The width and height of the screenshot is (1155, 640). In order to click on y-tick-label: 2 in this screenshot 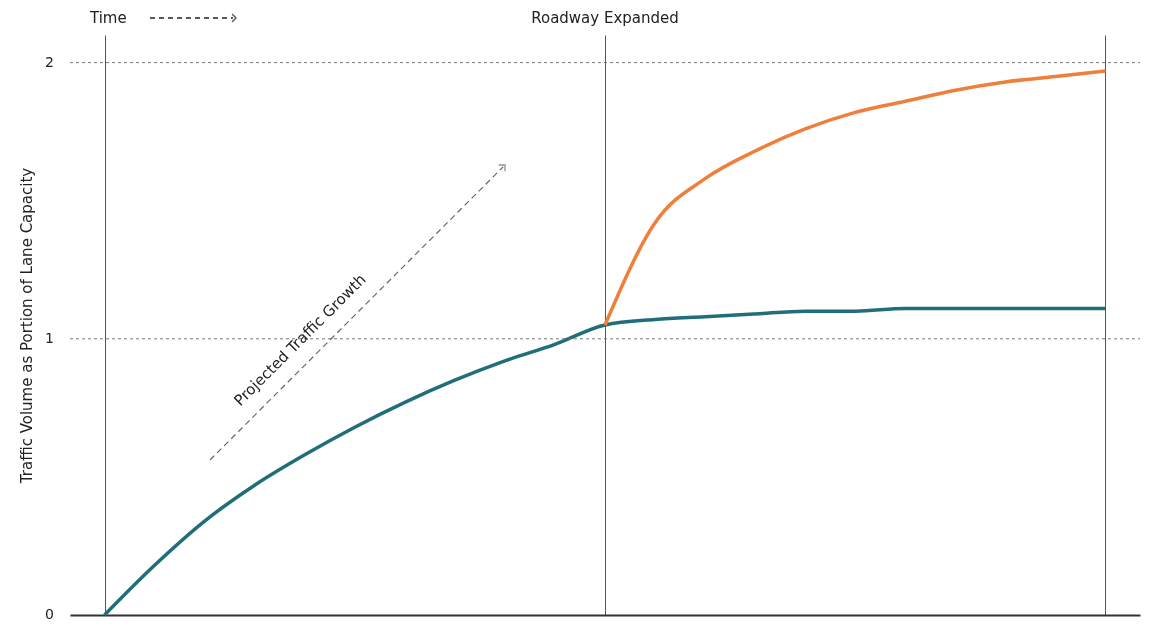, I will do `click(49, 61)`.